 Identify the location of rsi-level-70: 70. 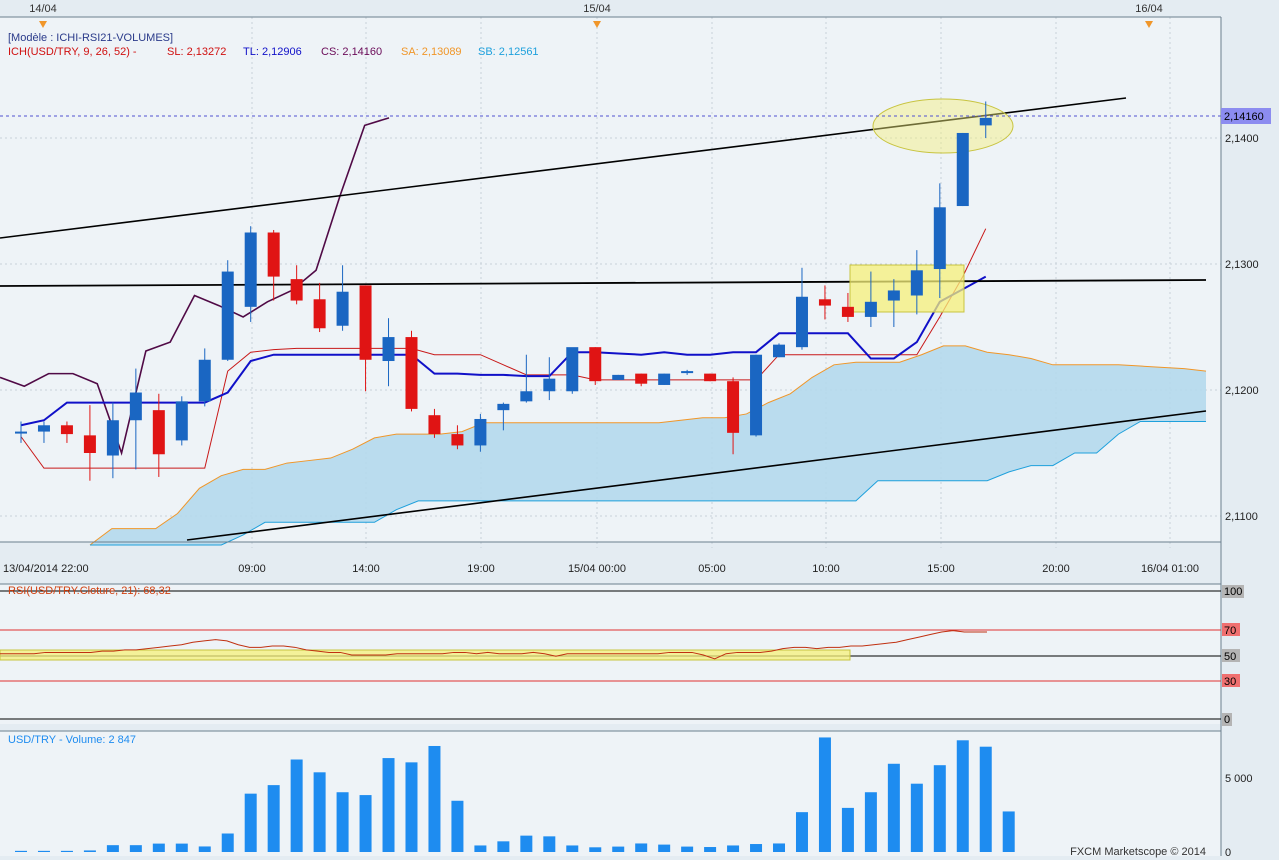
(1230, 631).